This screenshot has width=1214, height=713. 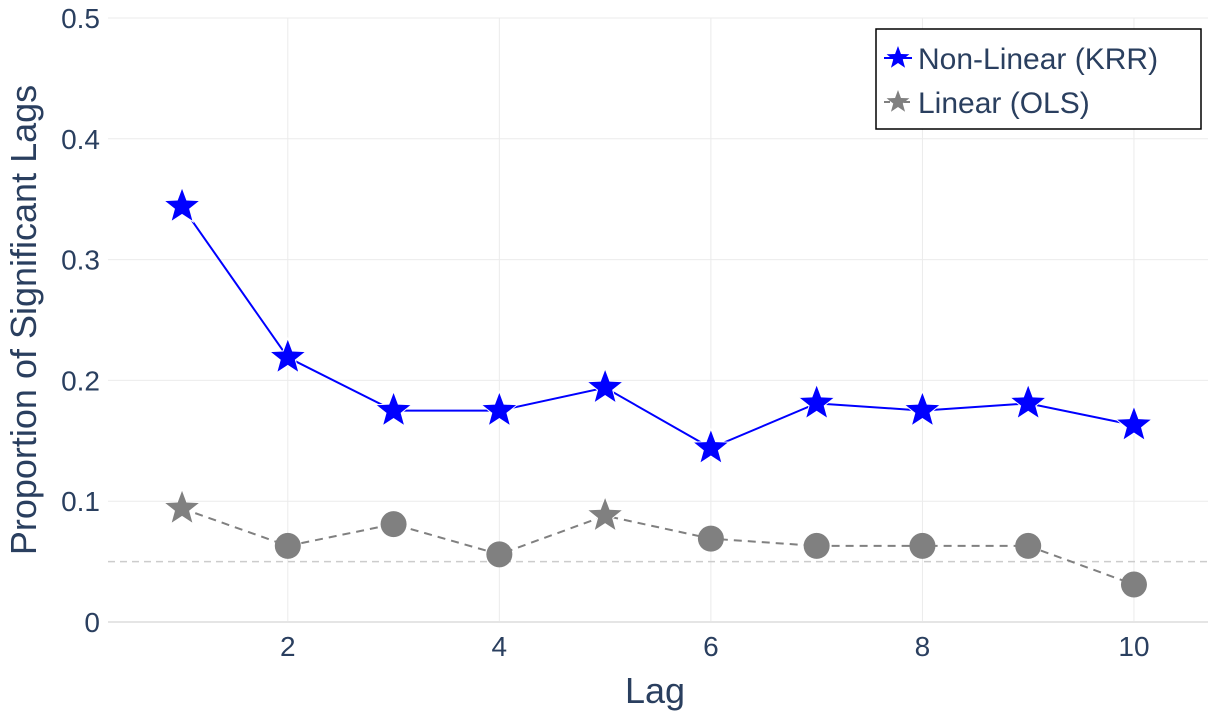 What do you see at coordinates (1038, 59) in the screenshot?
I see `legend-label: Non-Linear (KRR)` at bounding box center [1038, 59].